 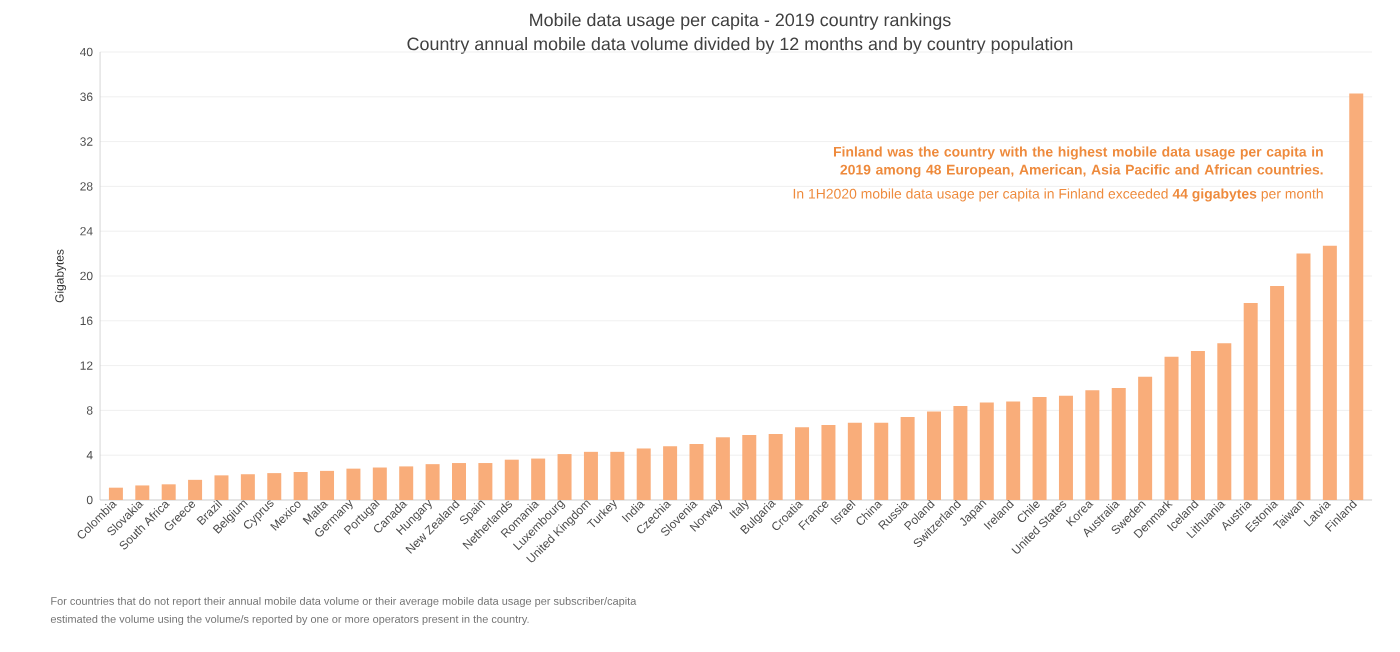 What do you see at coordinates (740, 21) in the screenshot?
I see `chart-title: Mobile data usage per capita - 2019 country rankings` at bounding box center [740, 21].